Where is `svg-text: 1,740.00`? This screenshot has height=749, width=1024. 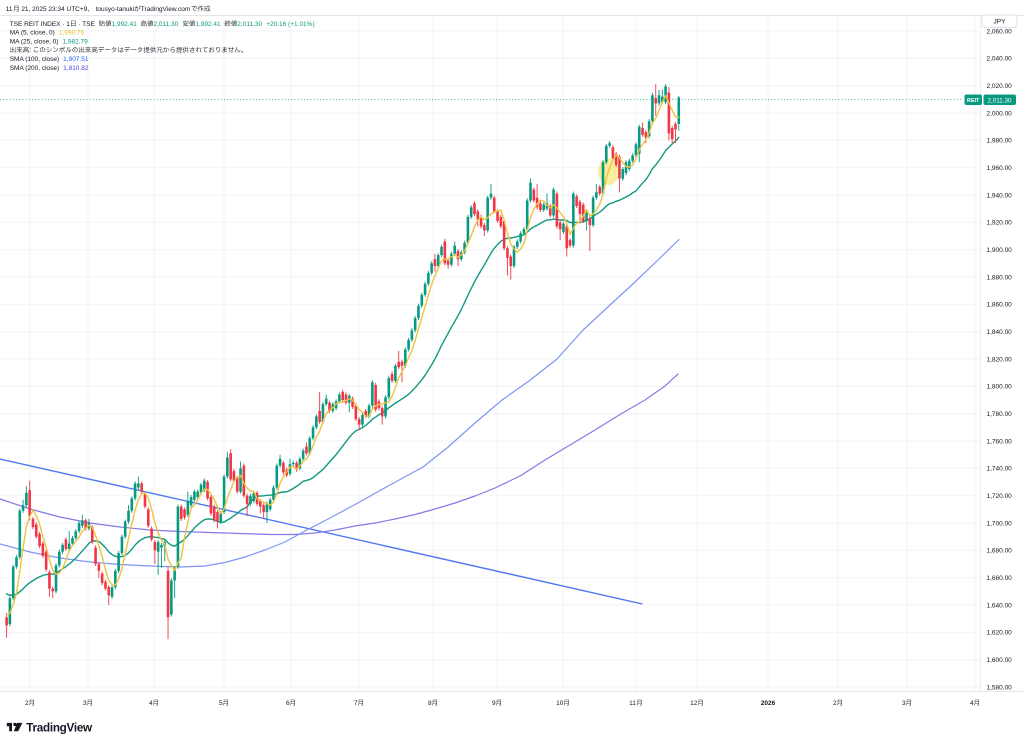
svg-text: 1,740.00 is located at coordinates (1000, 469).